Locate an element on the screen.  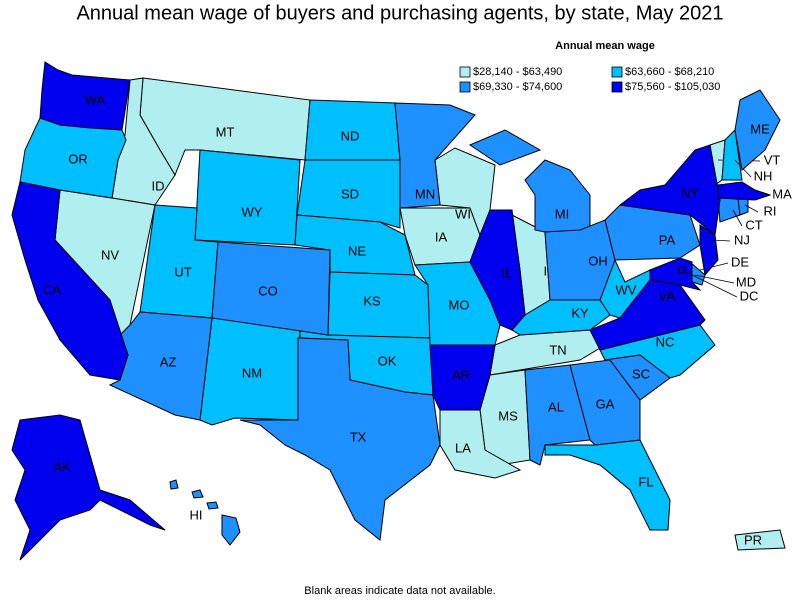
state-label: AL is located at coordinates (556, 406).